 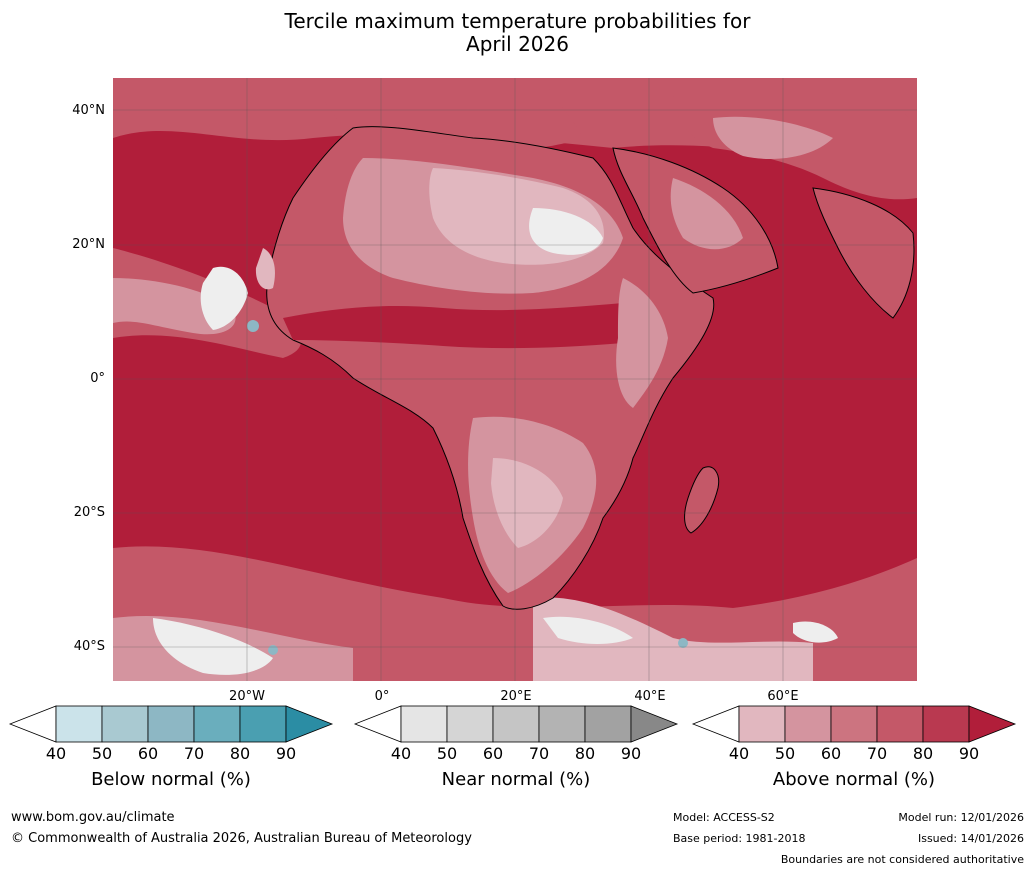 I want to click on footer-model: Model: ACCESS-S2, so click(x=724, y=817).